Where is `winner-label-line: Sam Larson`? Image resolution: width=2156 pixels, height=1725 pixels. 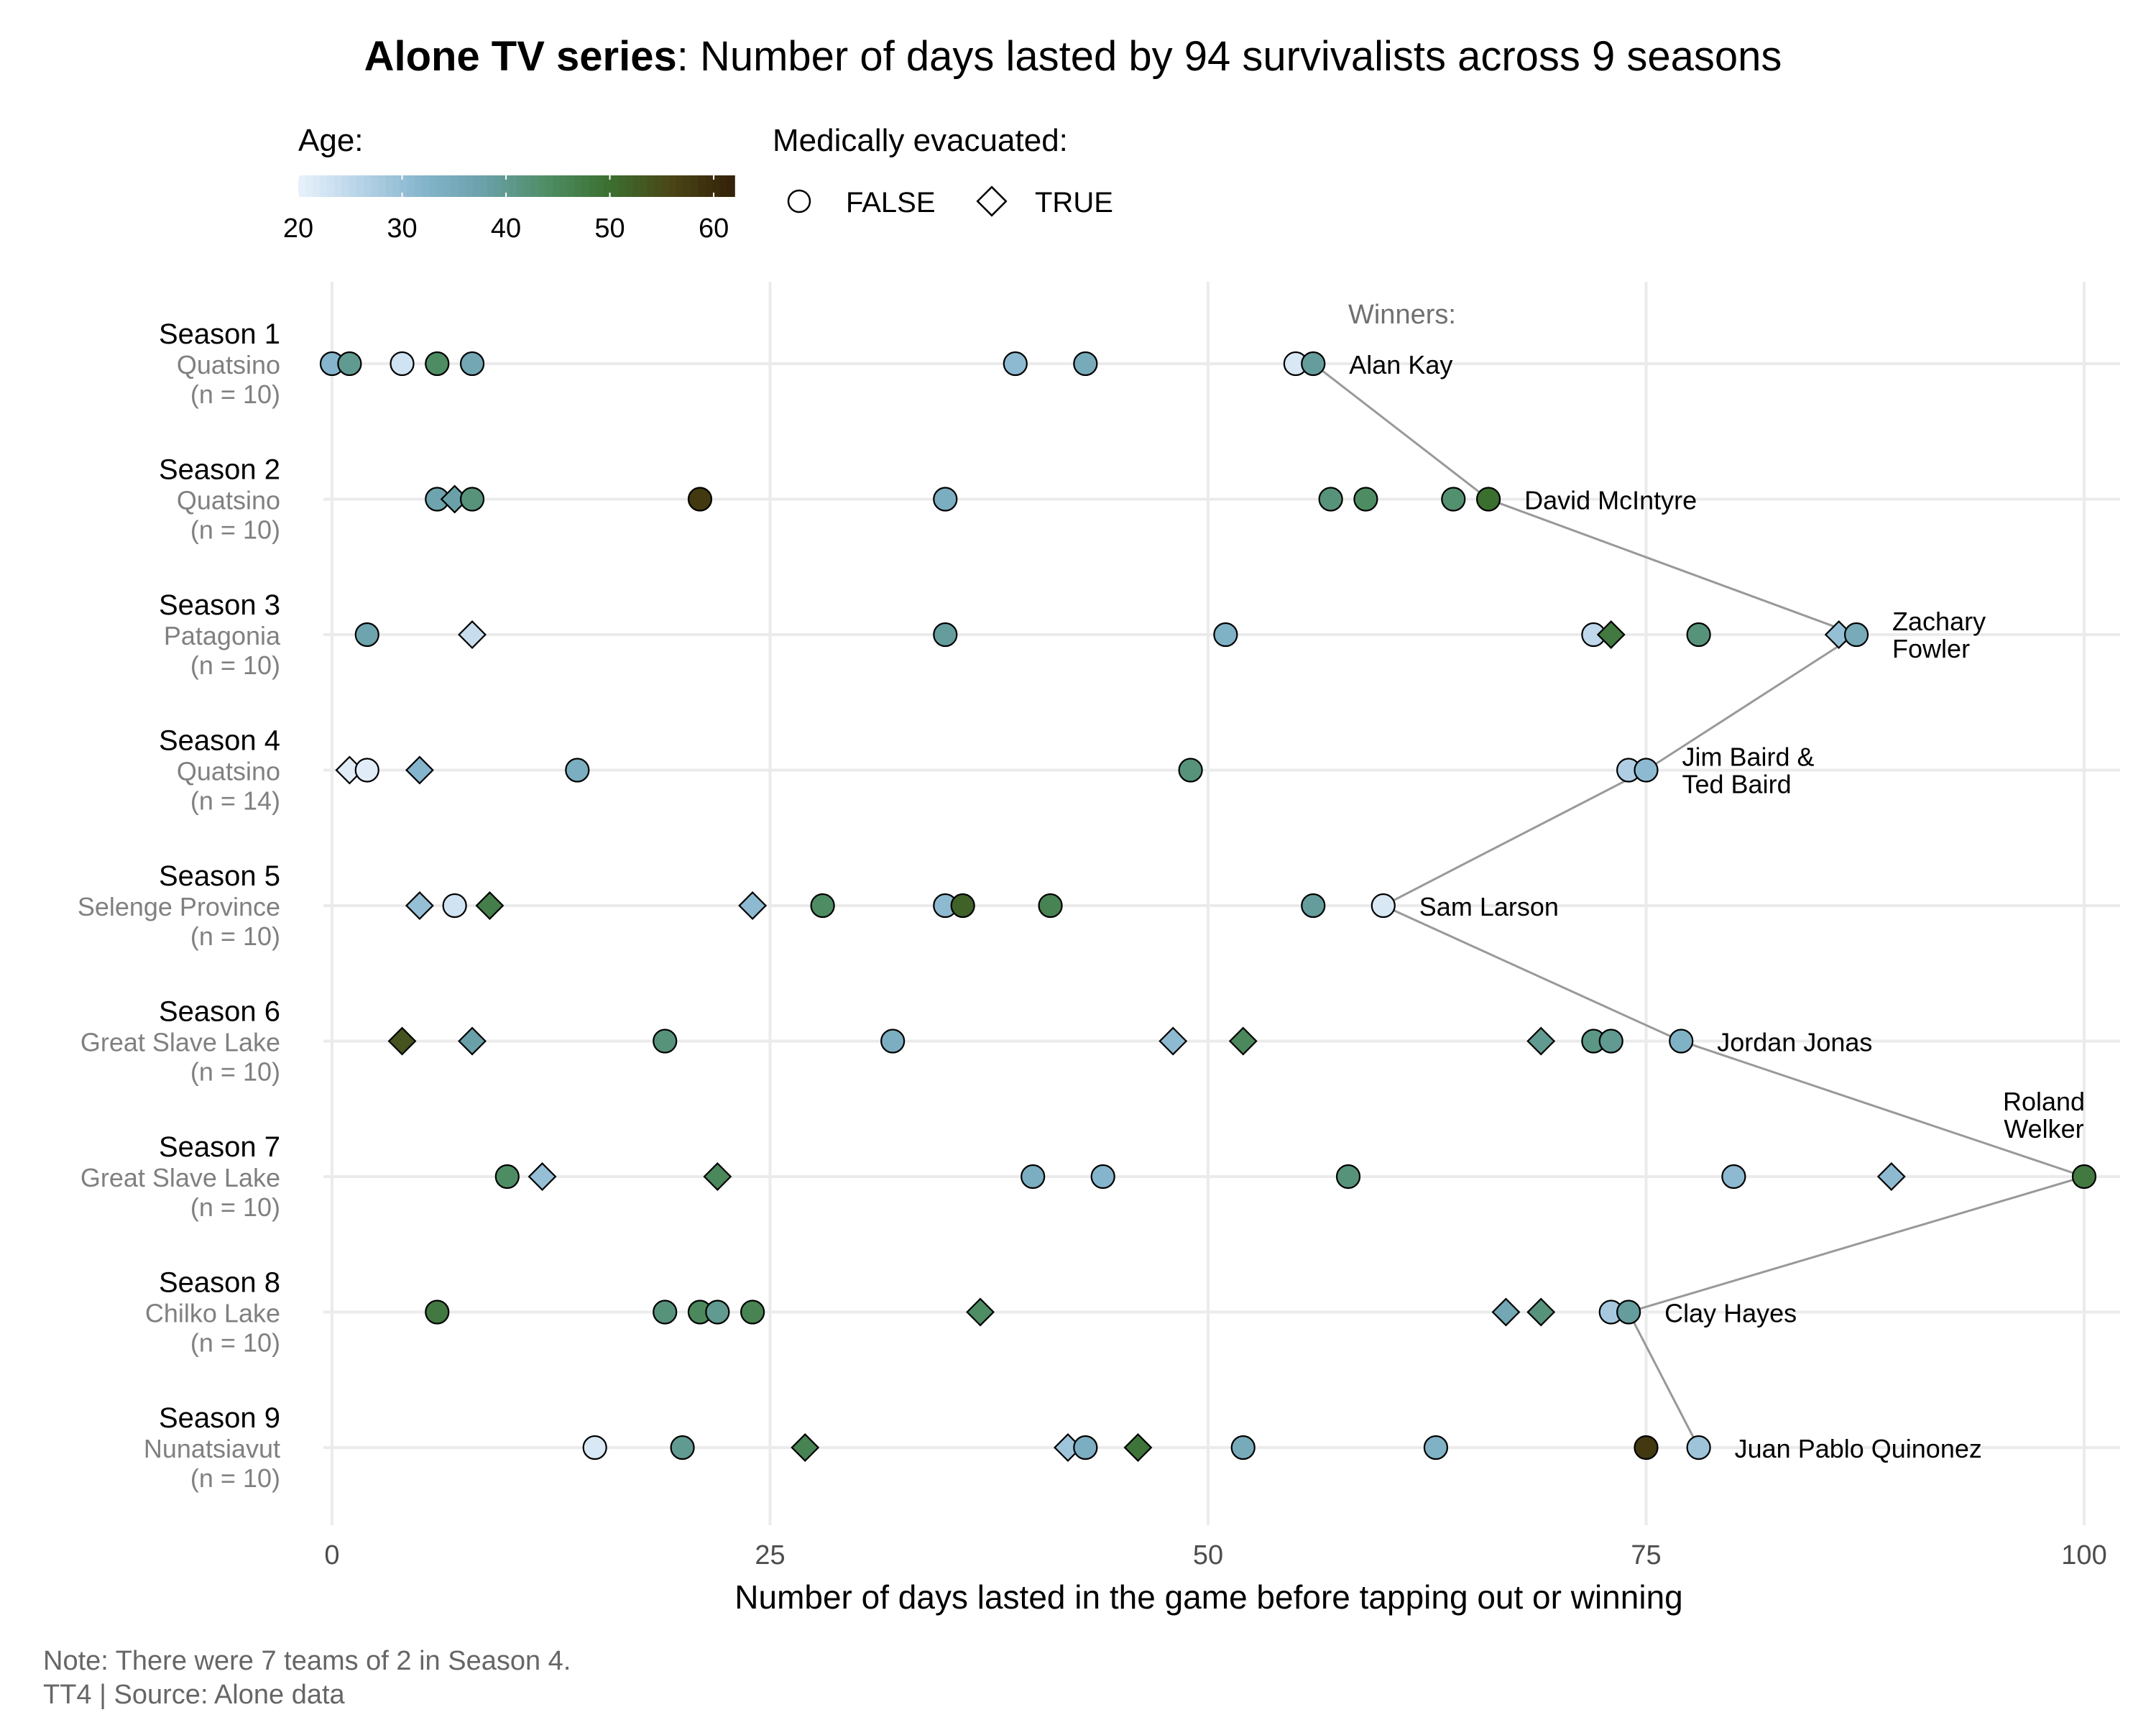 winner-label-line: Sam Larson is located at coordinates (1489, 906).